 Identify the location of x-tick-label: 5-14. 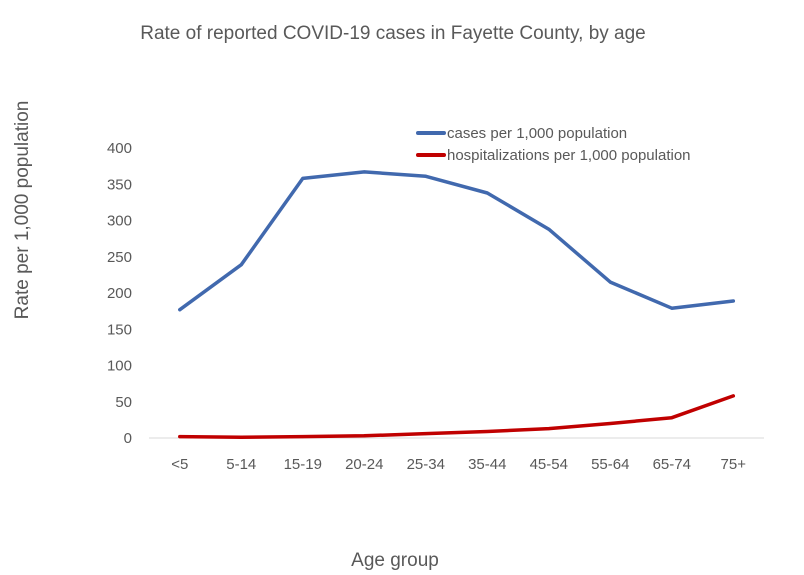
(241, 464).